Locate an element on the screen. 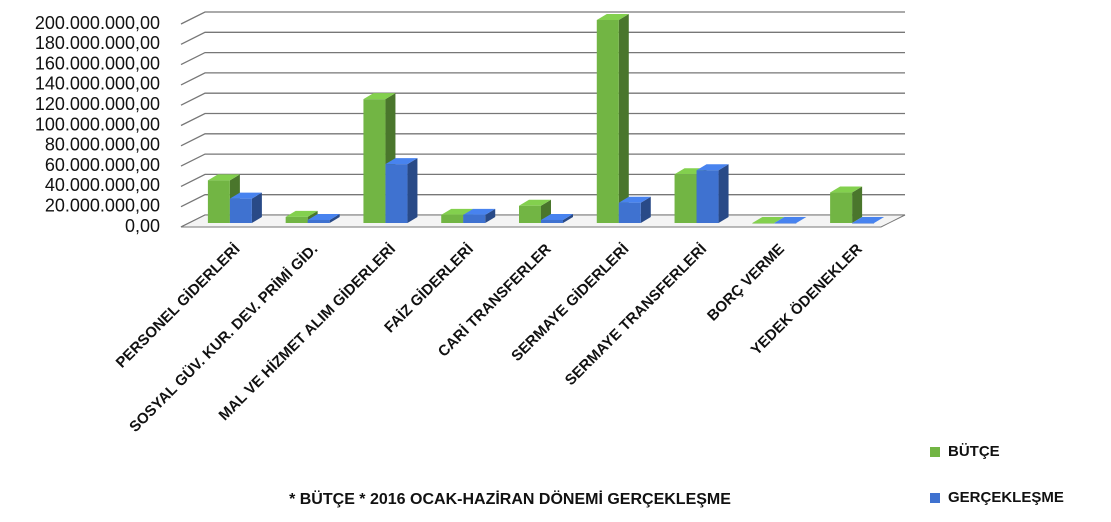 This screenshot has height=522, width=1111. x-tick-label: SERMAYE TRANSFERLERİ is located at coordinates (636, 315).